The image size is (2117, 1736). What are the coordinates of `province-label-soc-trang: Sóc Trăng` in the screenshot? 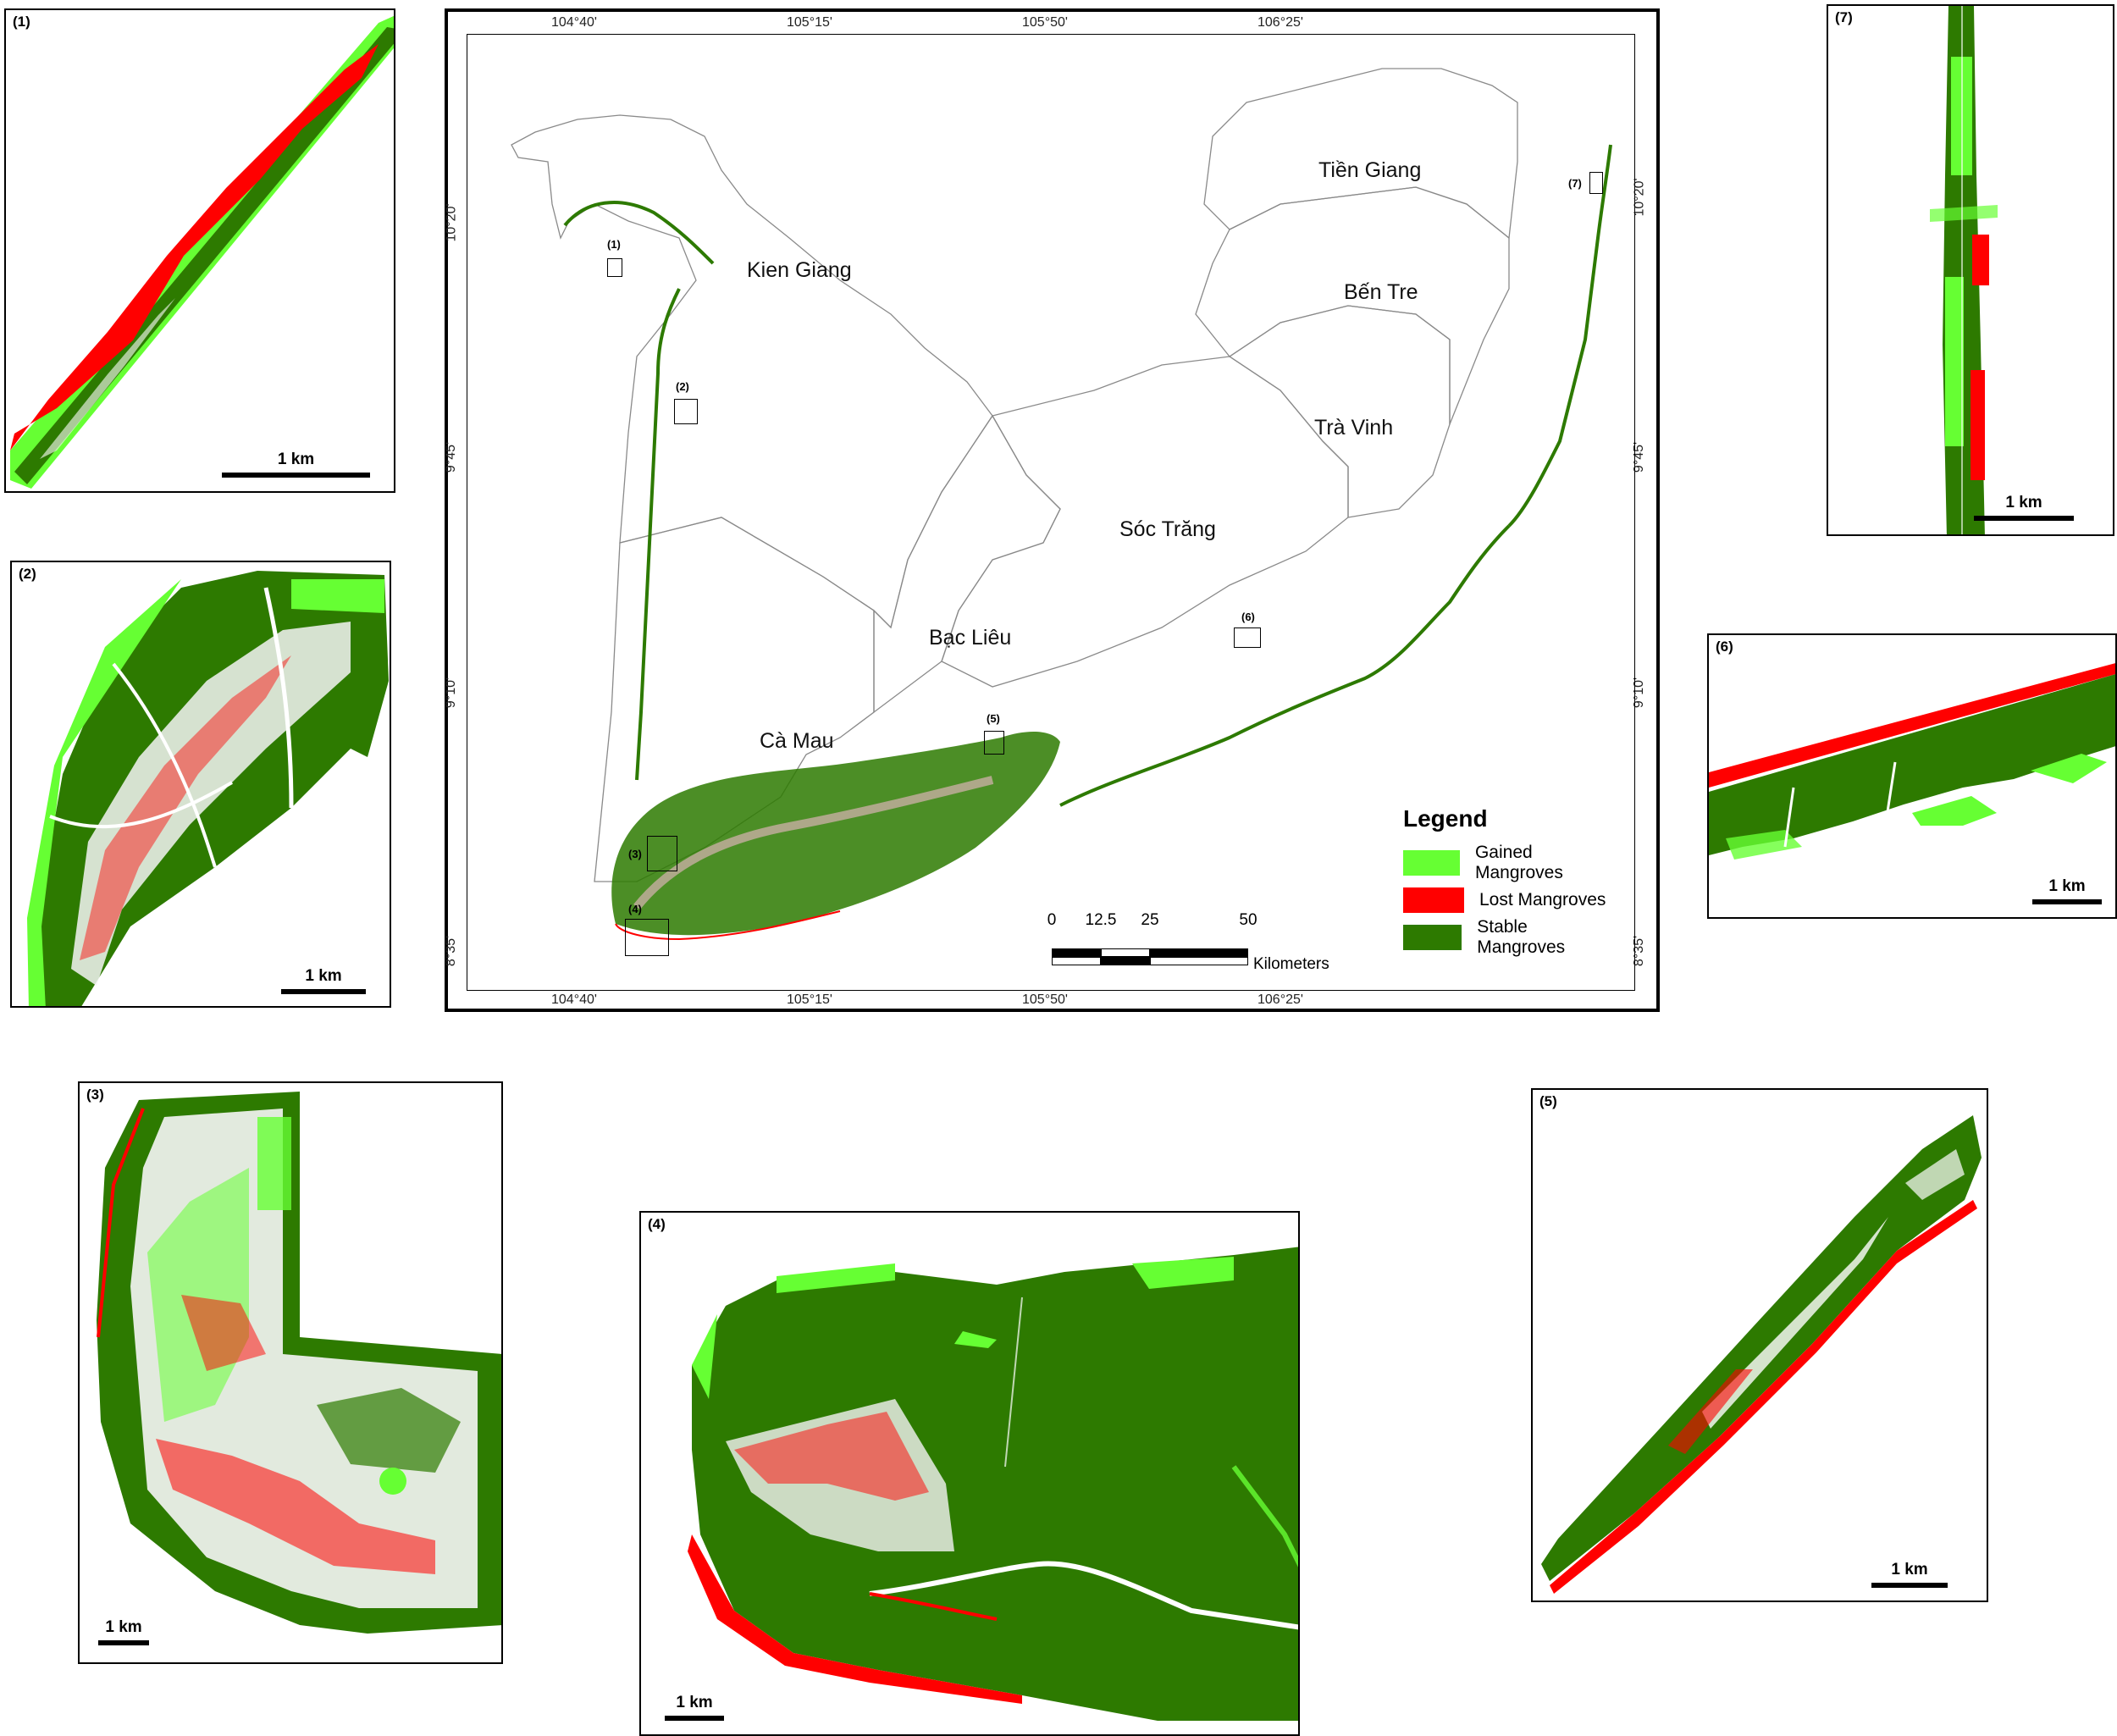 It's located at (1167, 529).